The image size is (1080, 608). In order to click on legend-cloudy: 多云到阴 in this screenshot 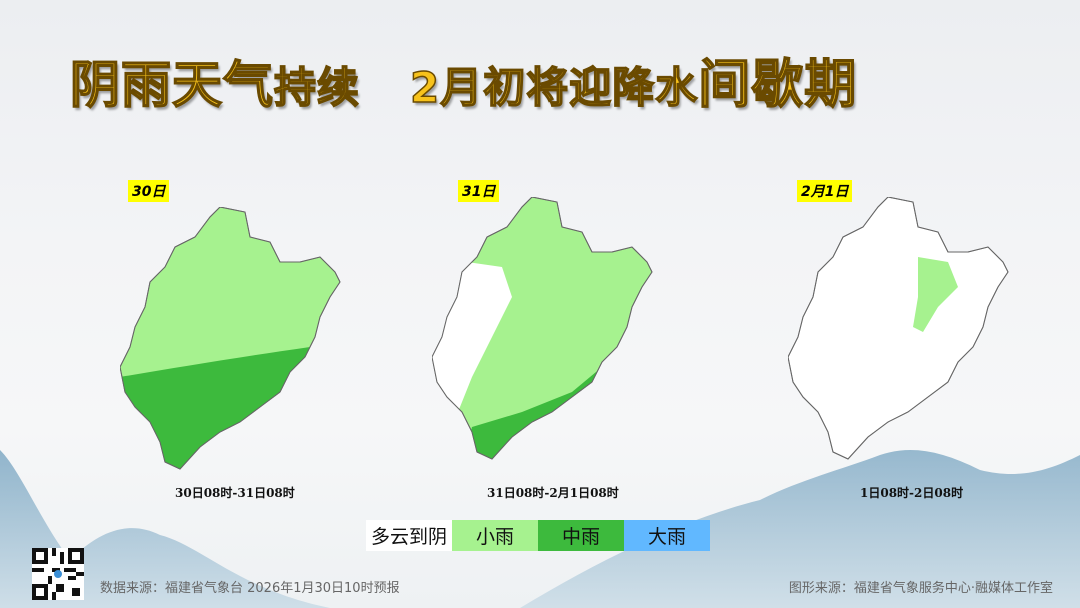, I will do `click(409, 535)`.